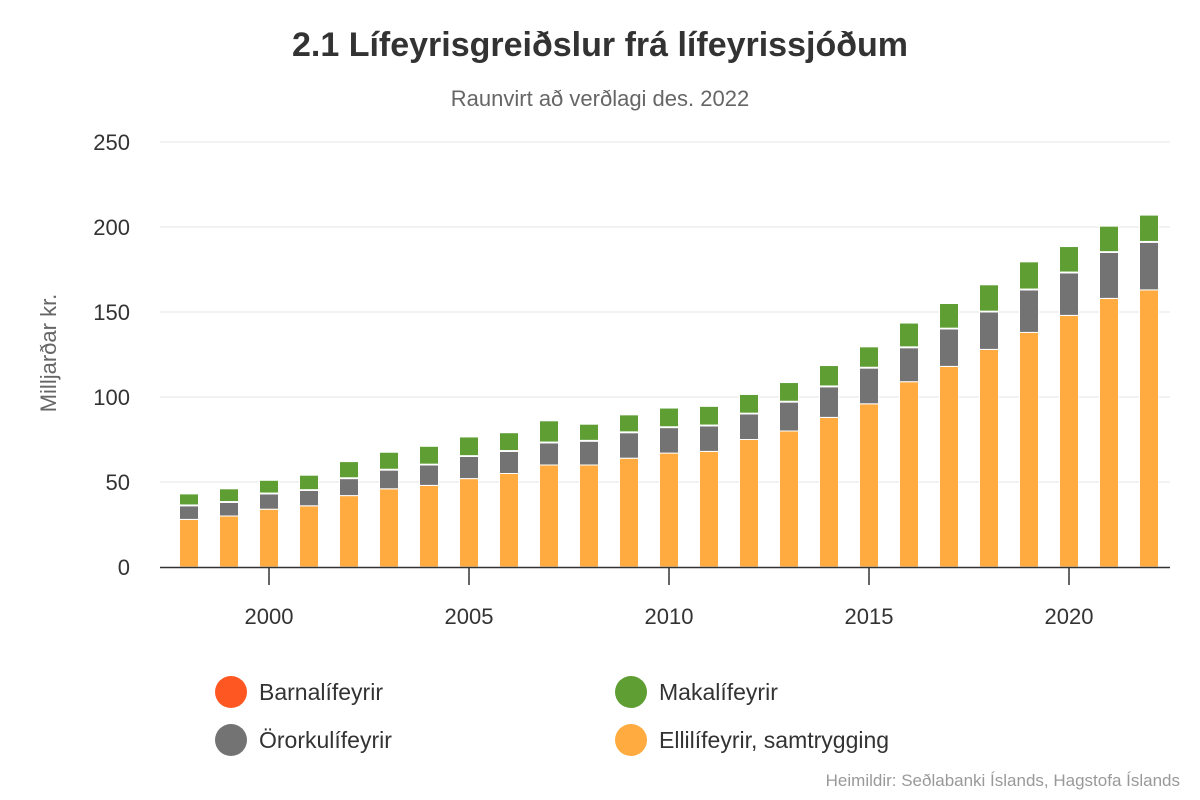 The image size is (1200, 800). I want to click on legend-item-makalifeyrir: Makalífeyrir, so click(815, 692).